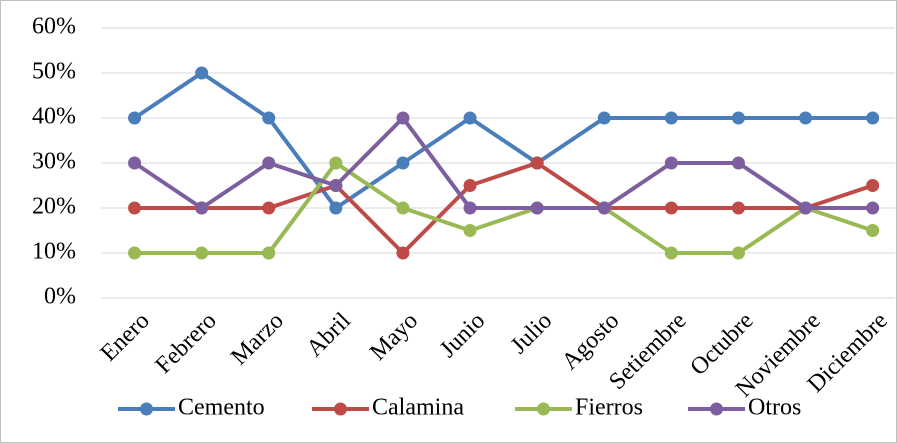 This screenshot has width=897, height=443. I want to click on y-tick-label: 10%, so click(54, 252).